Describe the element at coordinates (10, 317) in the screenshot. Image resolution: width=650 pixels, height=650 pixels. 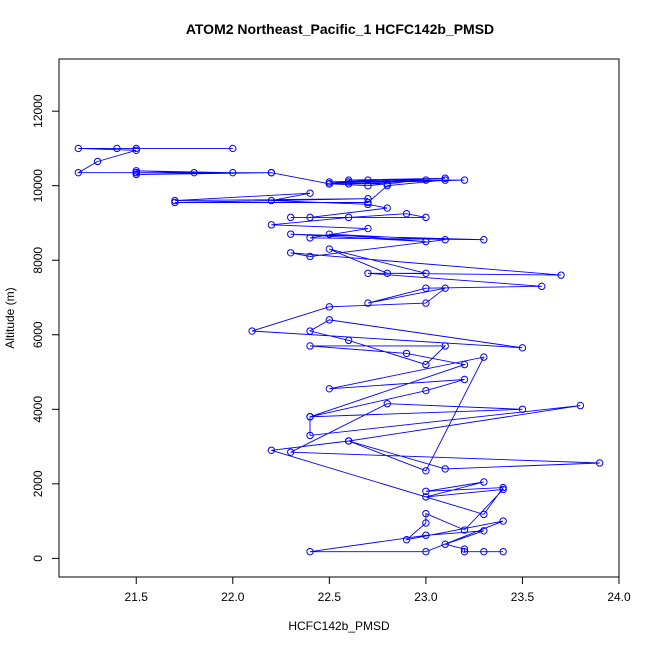
I see `y-axis-title: Altitude (m)` at that location.